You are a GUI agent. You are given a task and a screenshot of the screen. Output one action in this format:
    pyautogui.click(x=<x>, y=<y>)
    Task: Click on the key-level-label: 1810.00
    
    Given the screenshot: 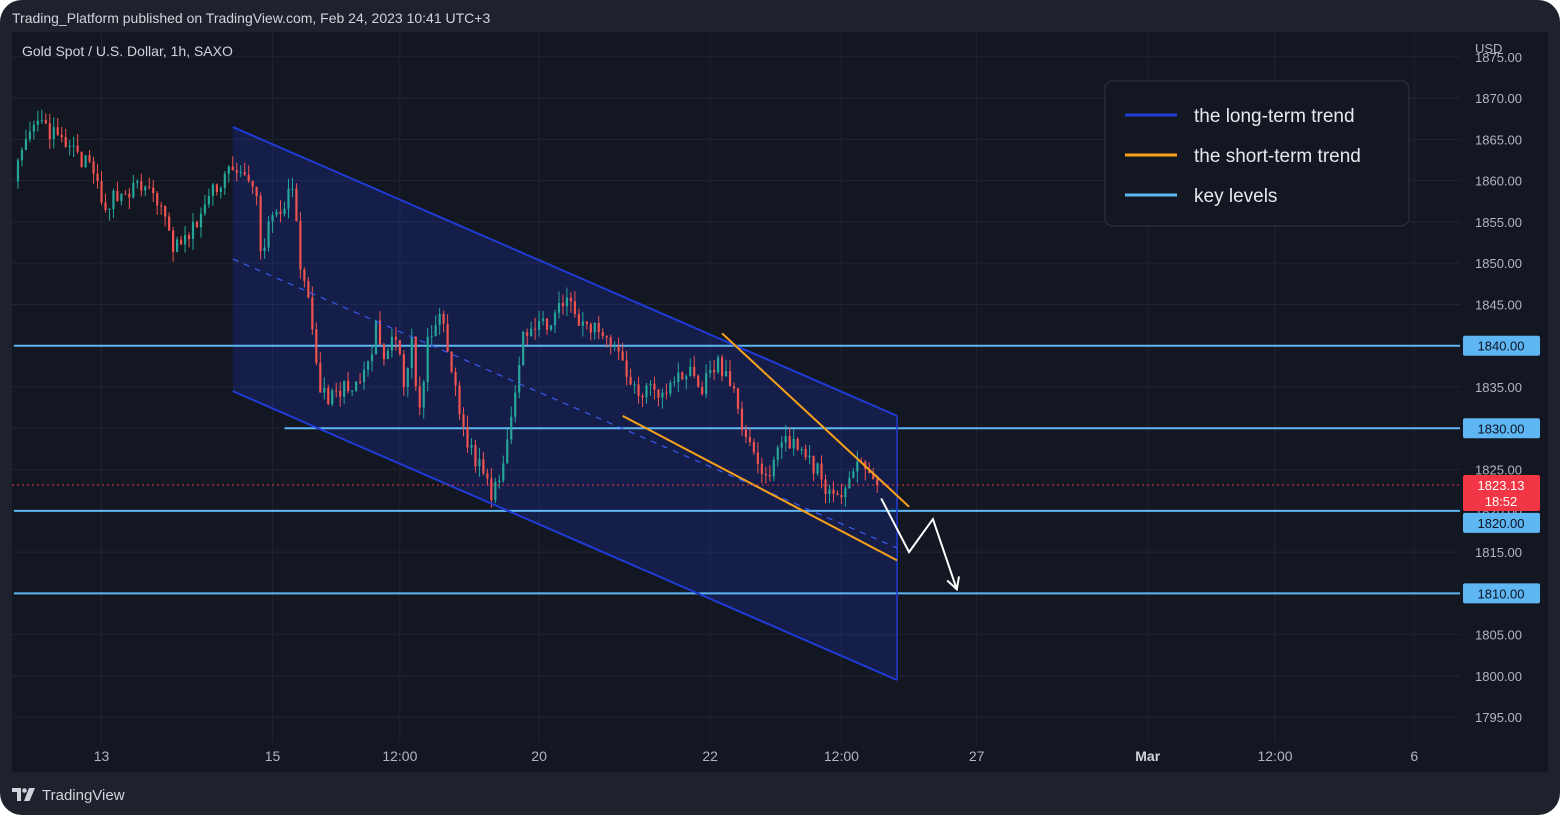 What is the action you would take?
    pyautogui.click(x=1501, y=593)
    